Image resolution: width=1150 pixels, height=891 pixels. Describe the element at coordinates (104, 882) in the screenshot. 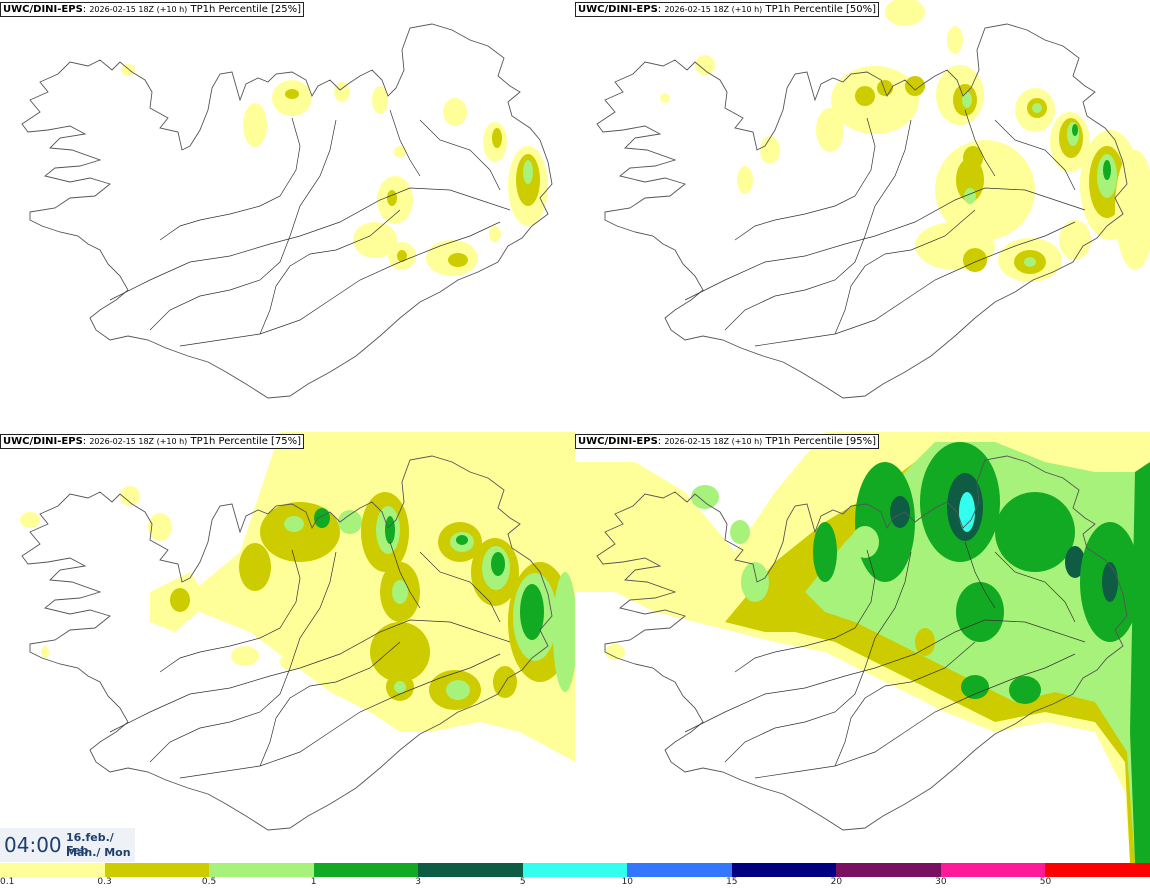

I see `legend-label: 0.3` at that location.